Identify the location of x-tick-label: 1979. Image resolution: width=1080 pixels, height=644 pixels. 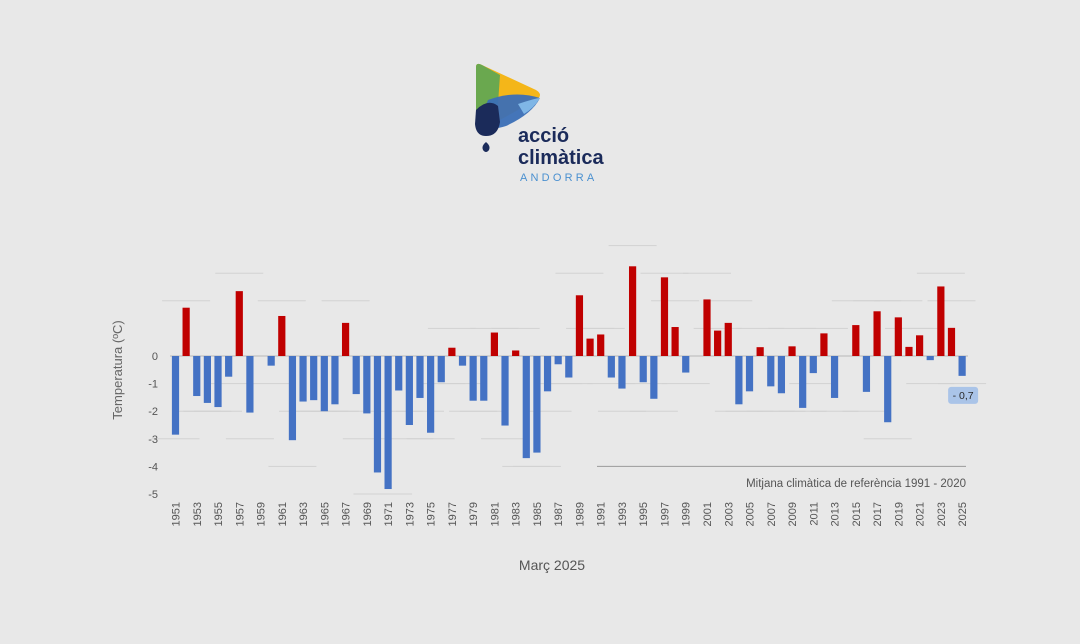
(474, 514).